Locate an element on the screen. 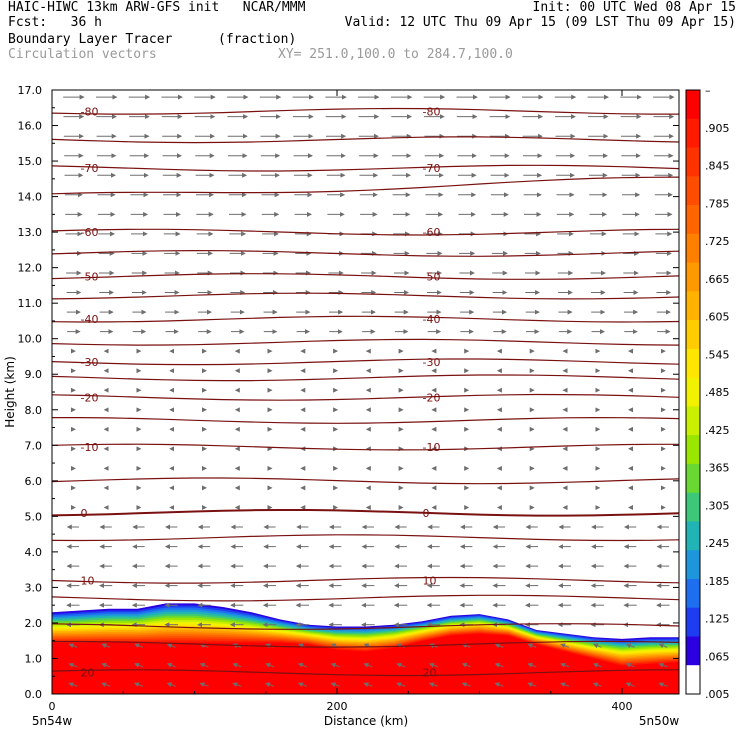  x-axis-title: Distance (km) is located at coordinates (366, 721).